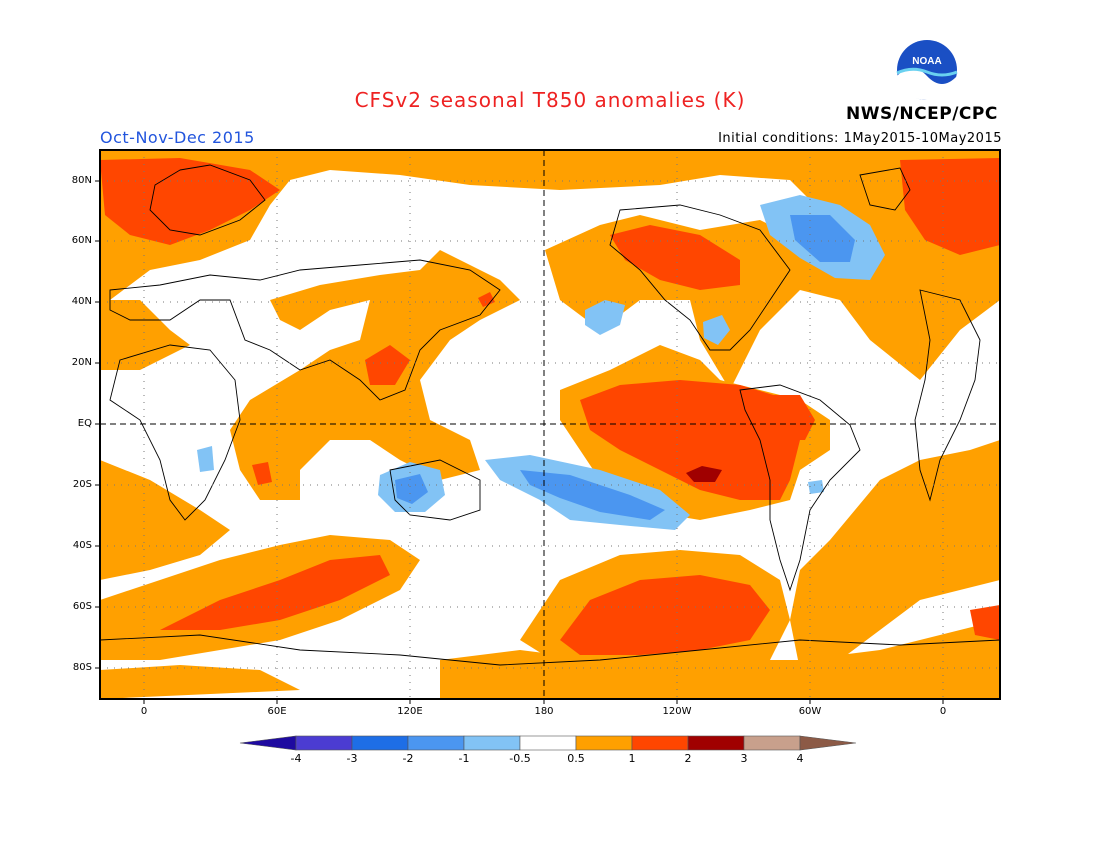 The width and height of the screenshot is (1100, 850). Describe the element at coordinates (81, 180) in the screenshot. I see `lat-label: 80N` at that location.